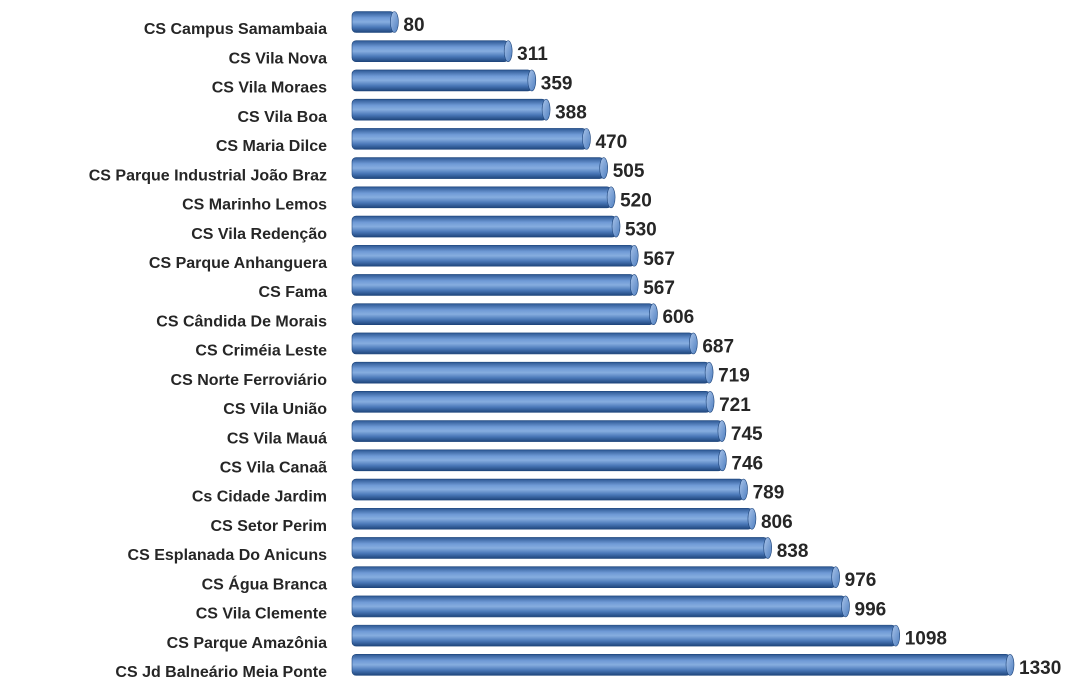 The height and width of the screenshot is (679, 1075). Describe the element at coordinates (734, 376) in the screenshot. I see `value-label: 719` at that location.